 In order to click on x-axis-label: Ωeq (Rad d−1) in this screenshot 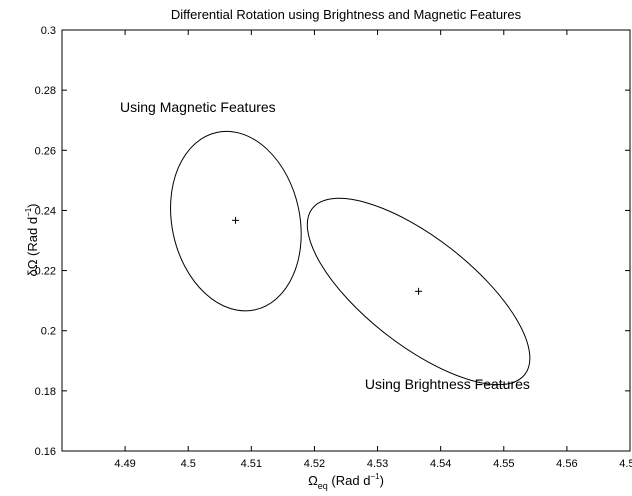, I will do `click(346, 481)`.